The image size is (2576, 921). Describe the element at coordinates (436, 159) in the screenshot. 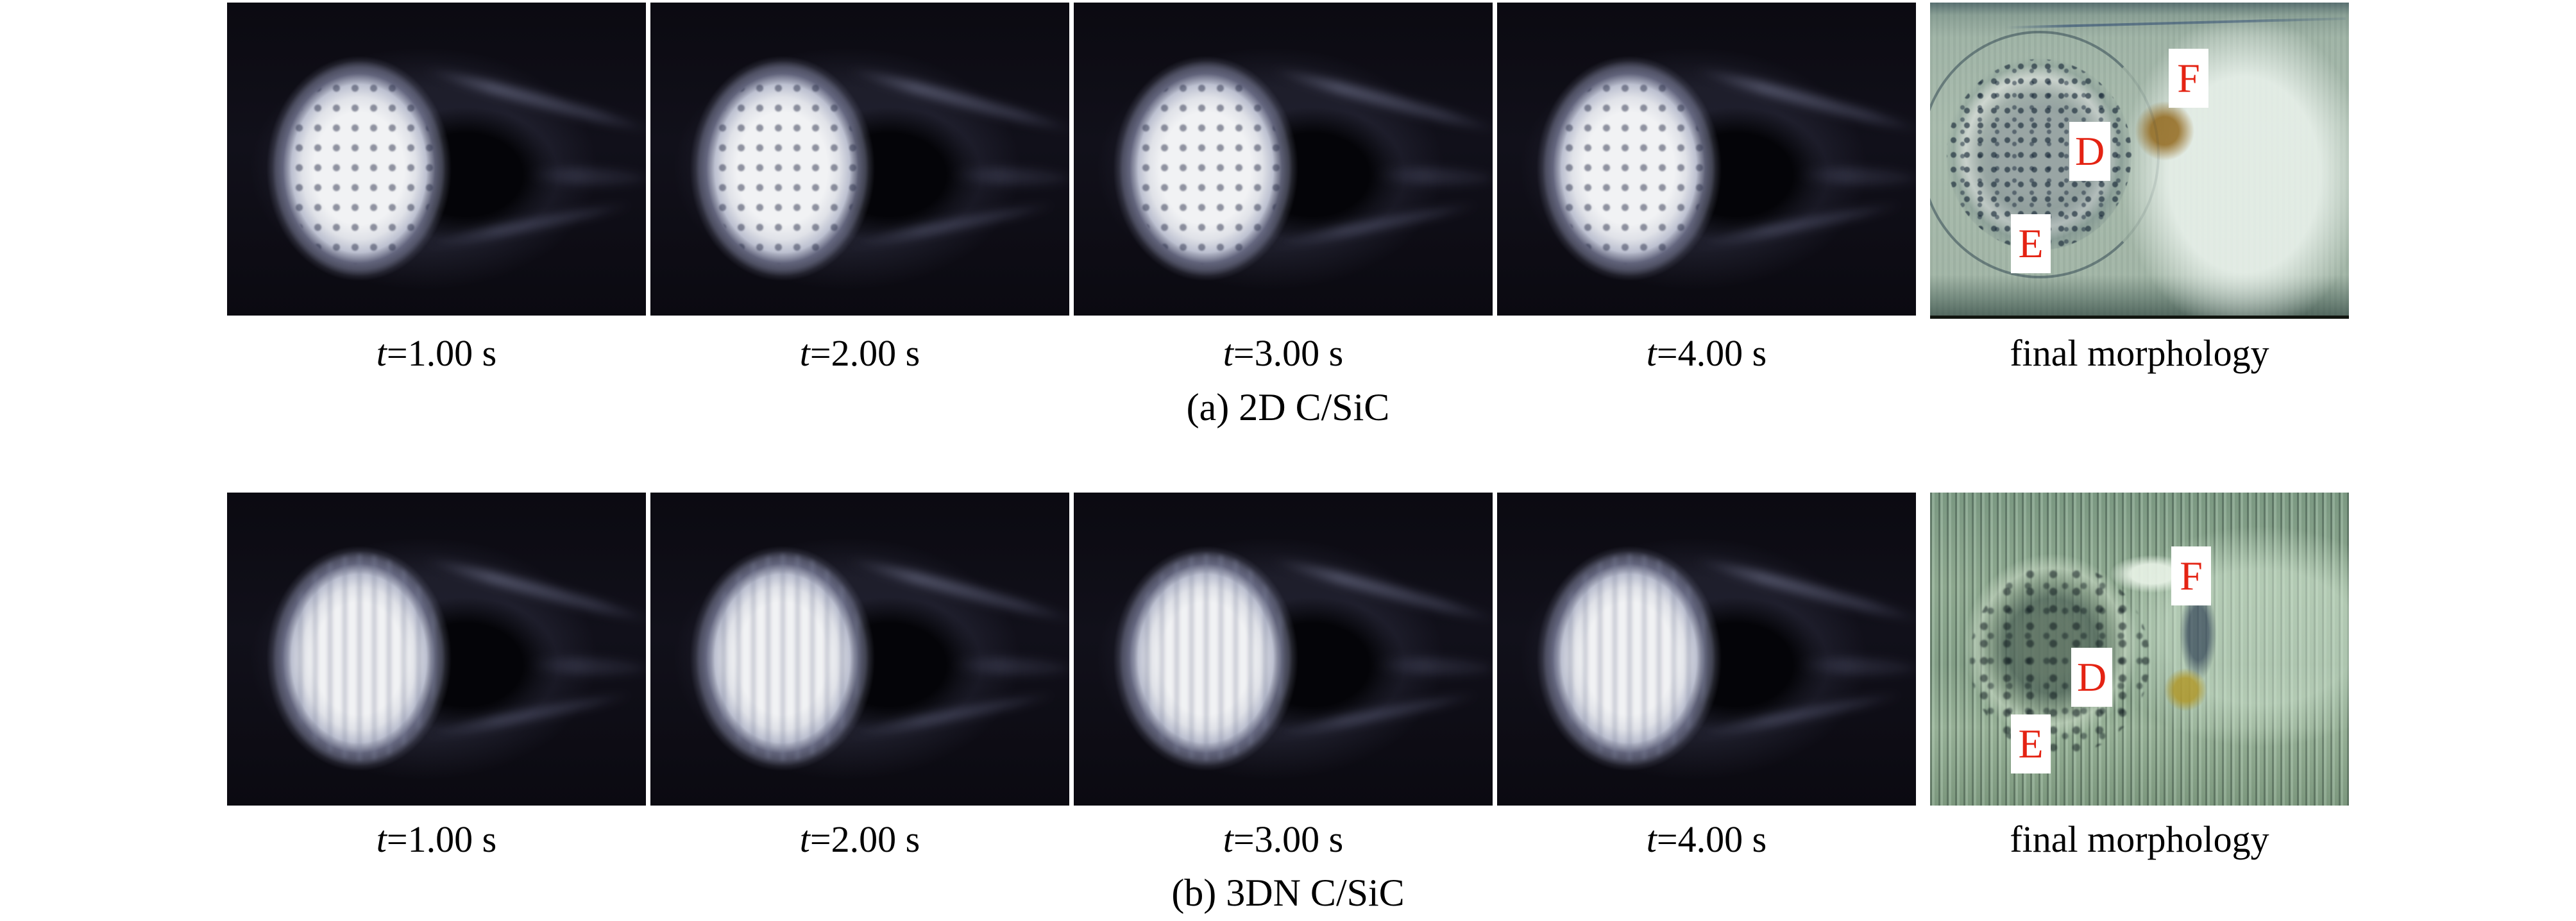

I see `ablation-photo-a-t1` at that location.